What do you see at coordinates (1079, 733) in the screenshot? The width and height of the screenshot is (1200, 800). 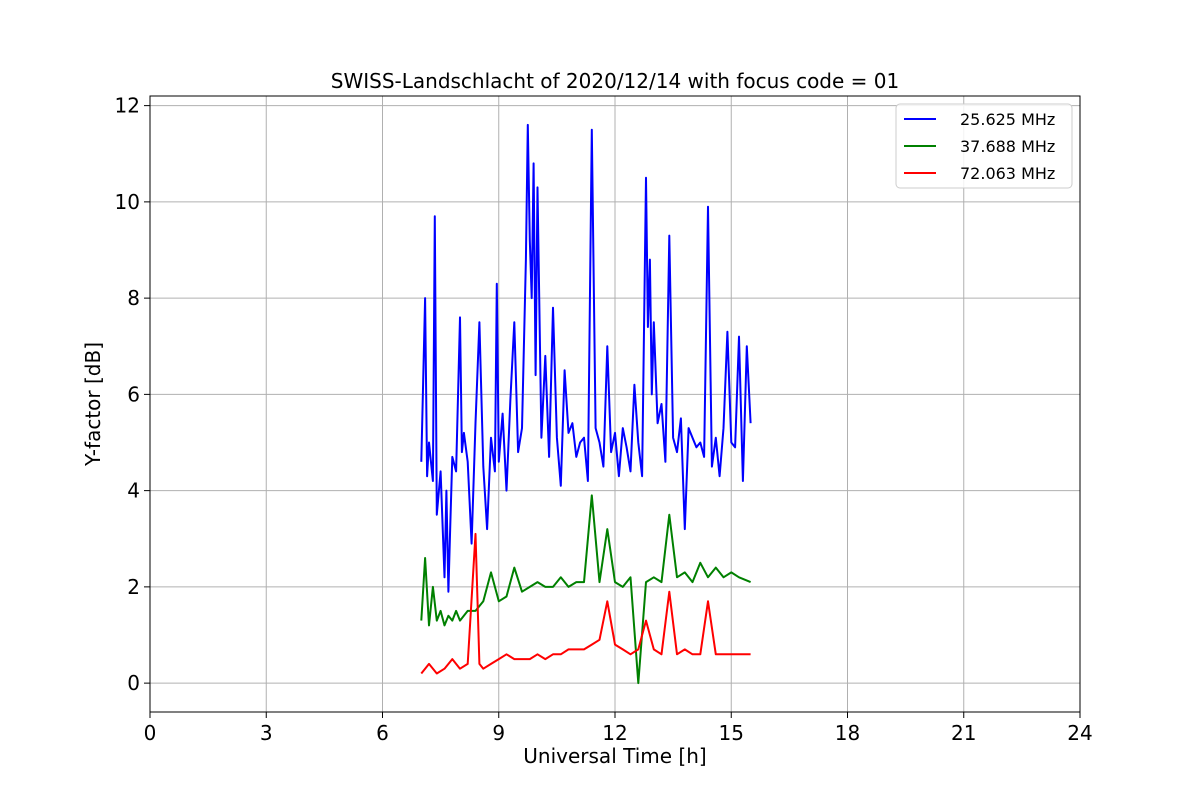 I see `x-tick-label: 24` at bounding box center [1079, 733].